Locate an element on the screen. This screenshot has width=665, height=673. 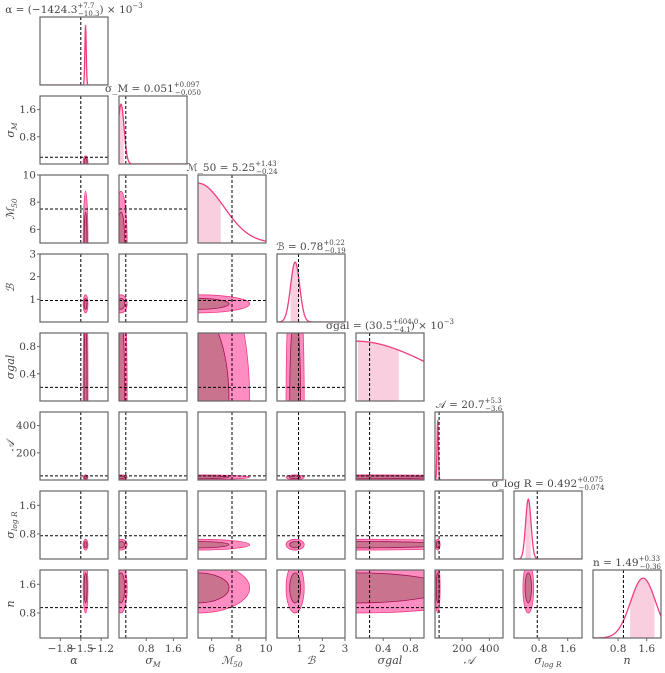
y-axis-label: σgal is located at coordinates (10, 366).